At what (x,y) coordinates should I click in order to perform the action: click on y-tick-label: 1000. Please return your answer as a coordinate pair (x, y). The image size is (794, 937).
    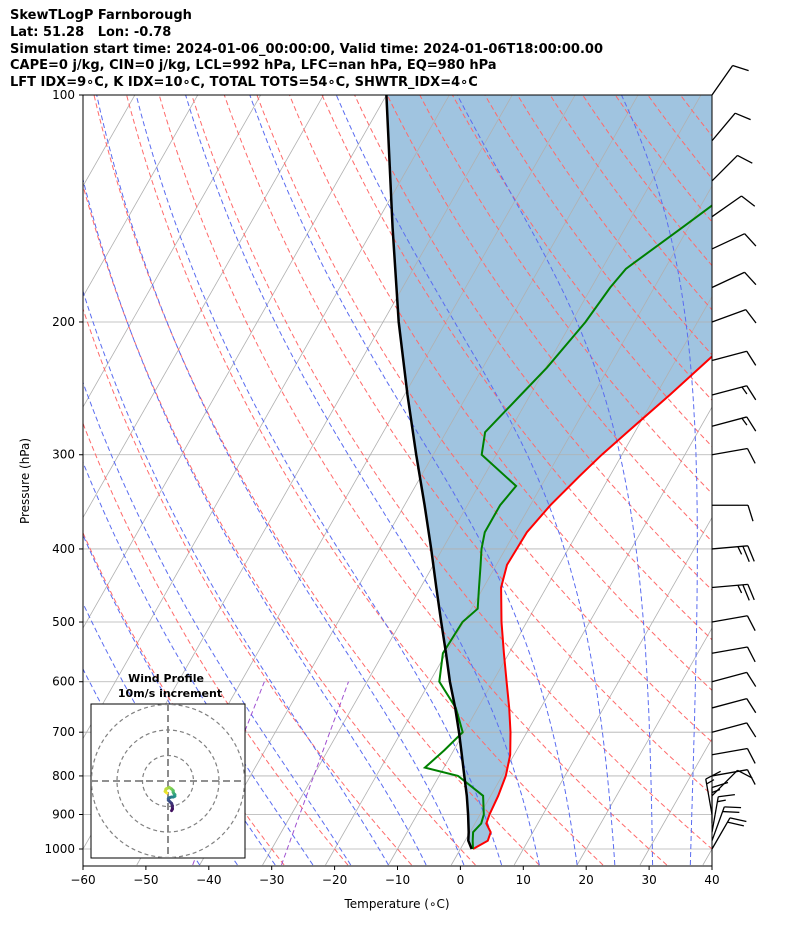
    Looking at the image, I should click on (59, 849).